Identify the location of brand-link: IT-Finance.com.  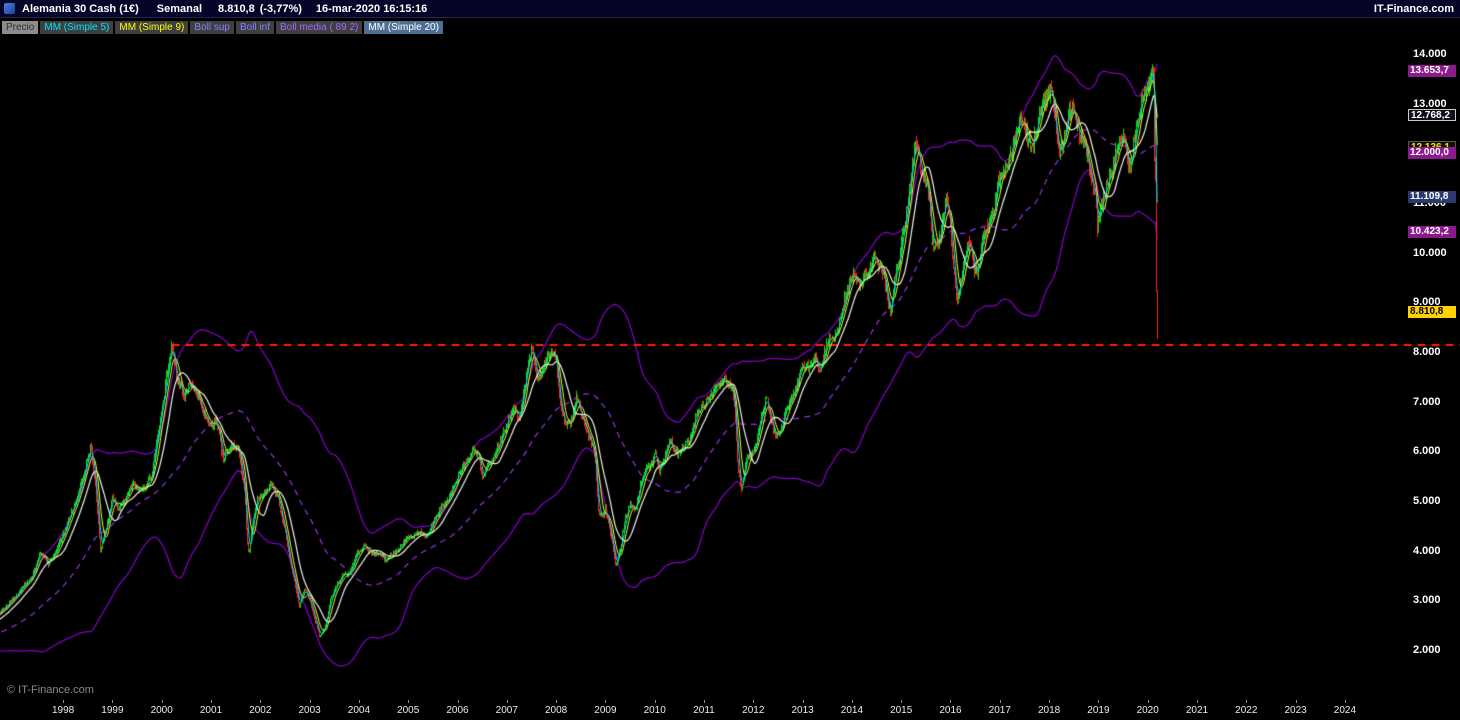
(1413, 8).